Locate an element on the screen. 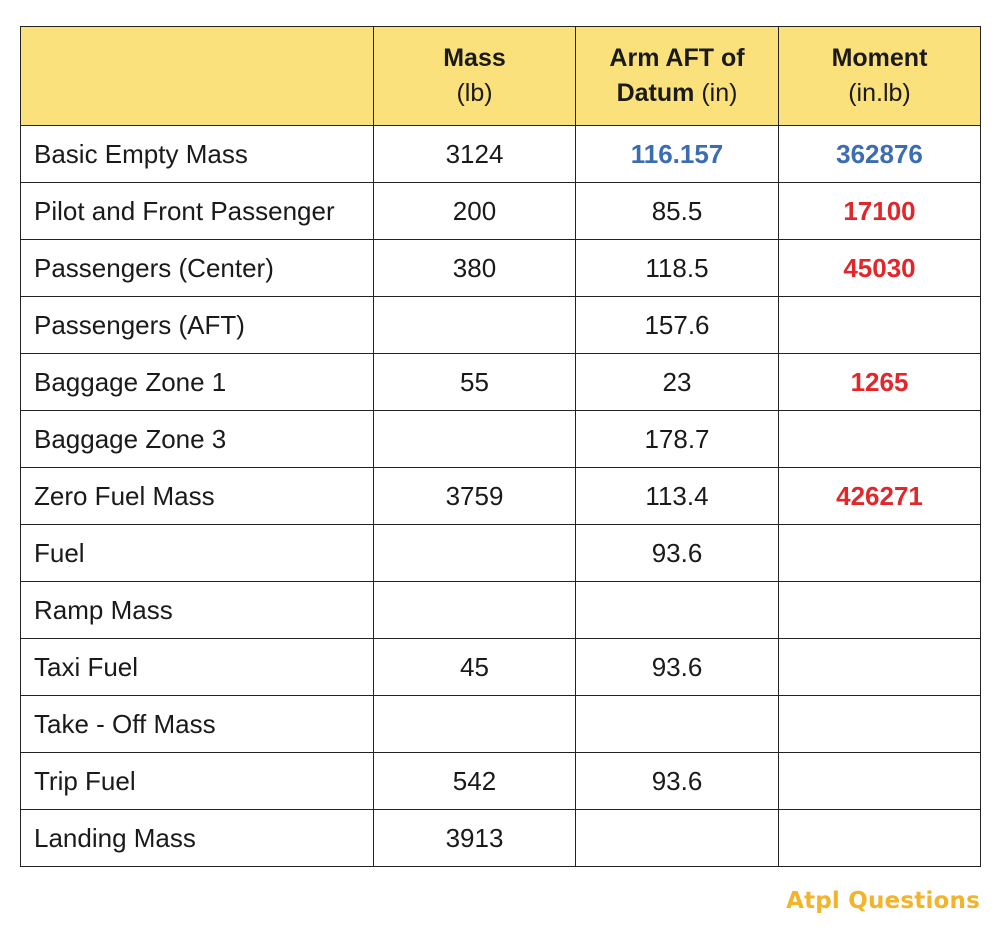 The height and width of the screenshot is (932, 1000). row-label: Taxi Fuel is located at coordinates (197, 667).